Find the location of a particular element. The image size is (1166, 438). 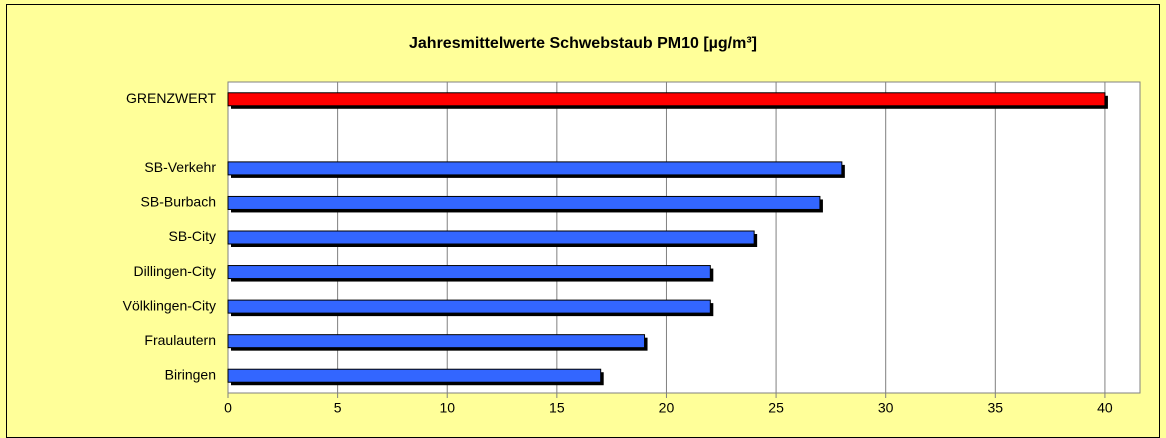

y-tick-label: SB-Burbach is located at coordinates (178, 202).